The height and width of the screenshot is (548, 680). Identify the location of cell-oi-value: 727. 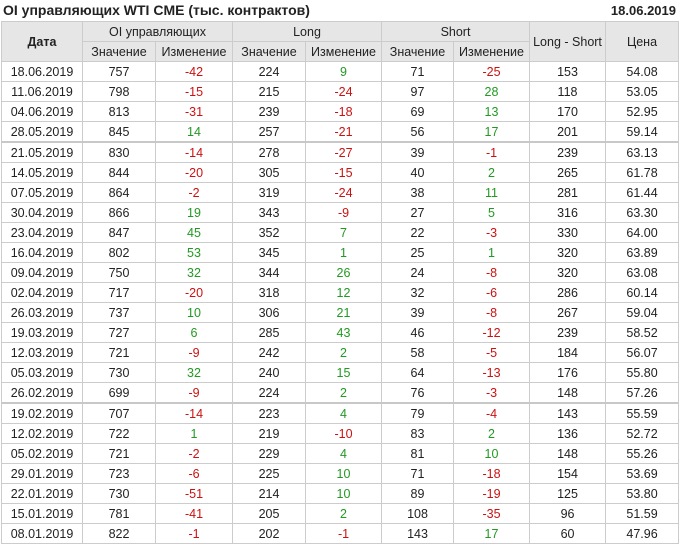
(119, 332).